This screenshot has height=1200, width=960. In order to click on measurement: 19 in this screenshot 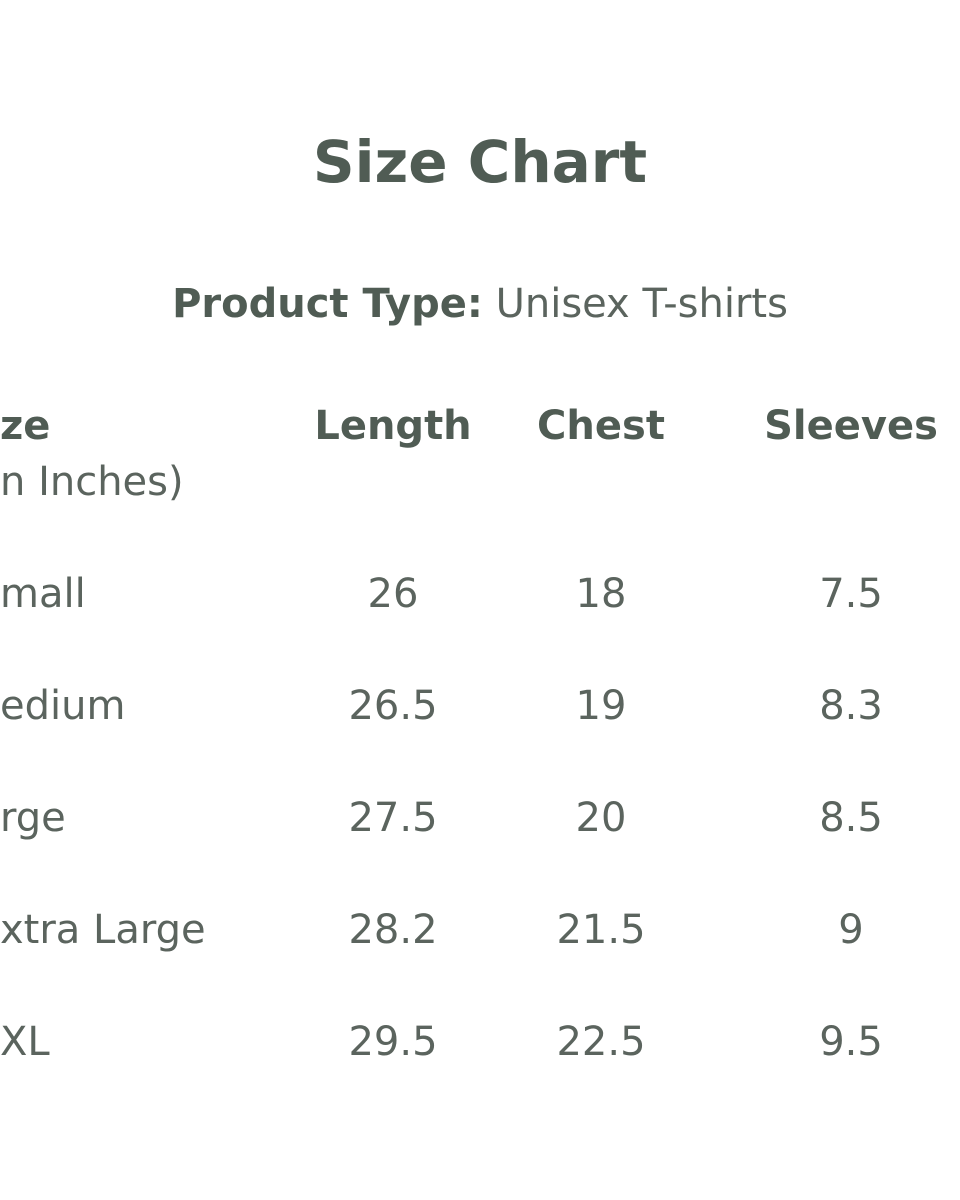, I will do `click(601, 706)`.